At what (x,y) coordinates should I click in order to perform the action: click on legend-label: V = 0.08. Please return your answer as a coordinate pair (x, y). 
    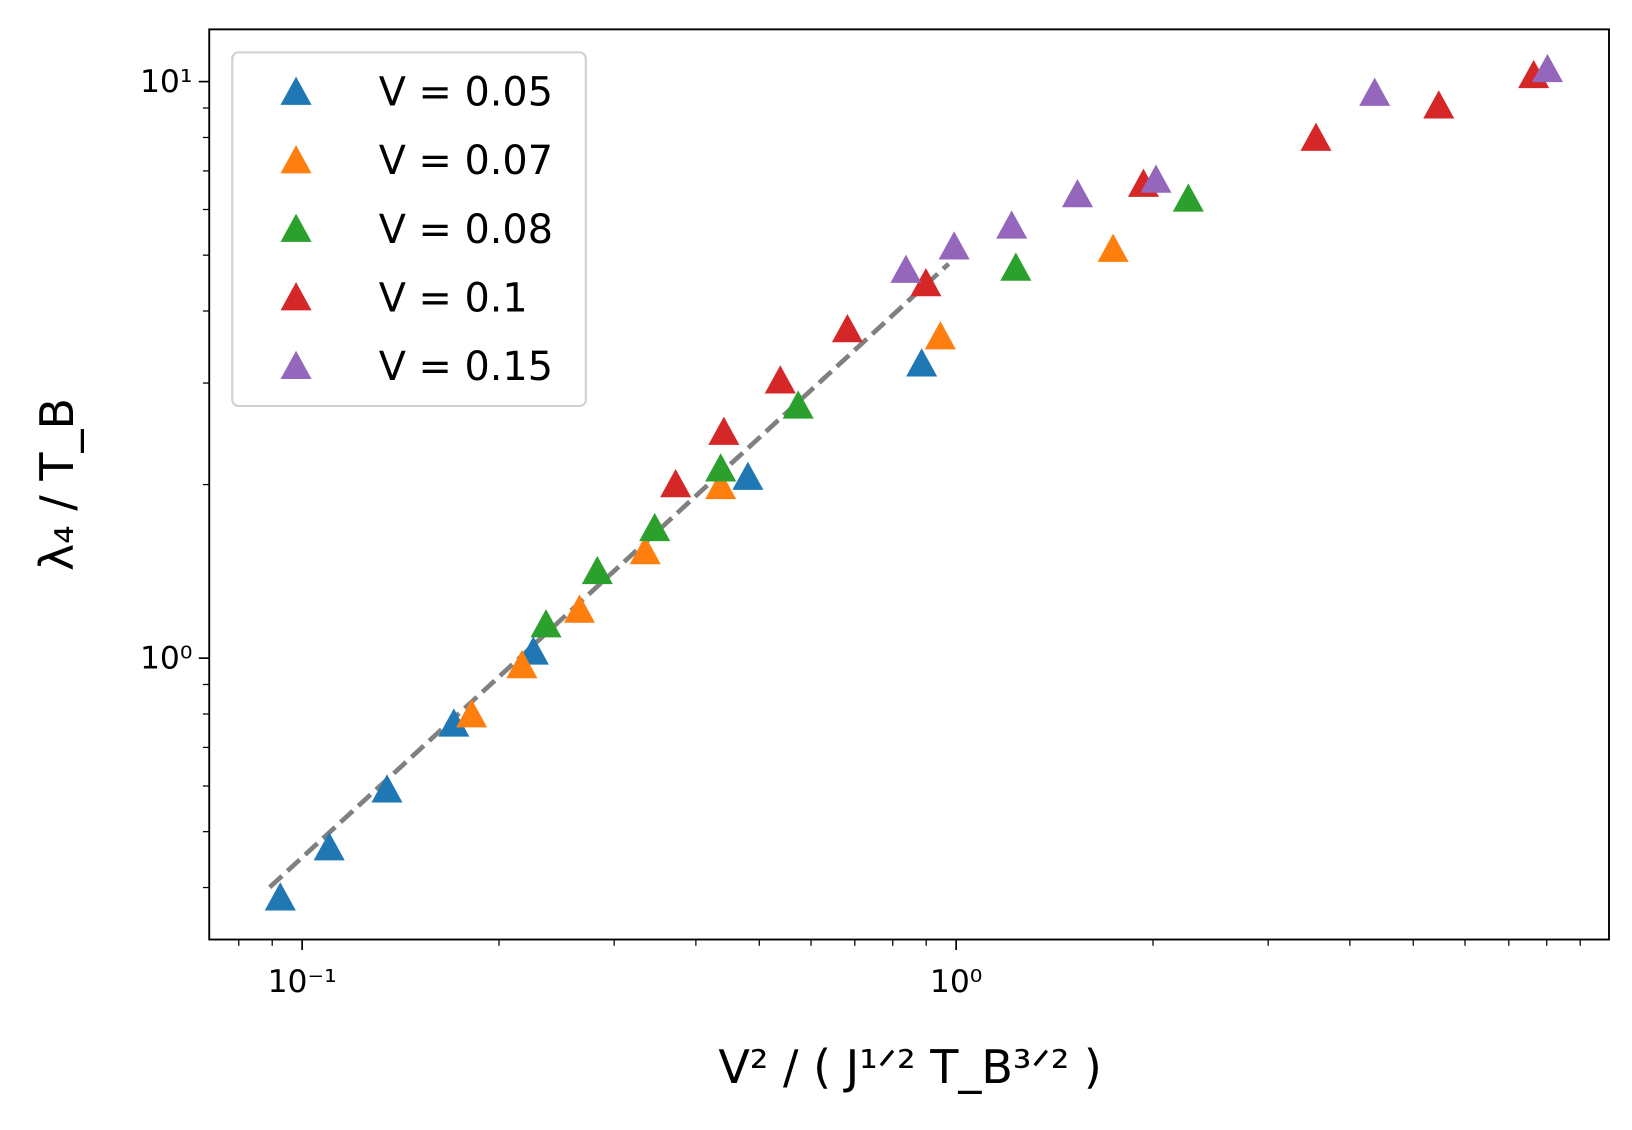
    Looking at the image, I should click on (466, 230).